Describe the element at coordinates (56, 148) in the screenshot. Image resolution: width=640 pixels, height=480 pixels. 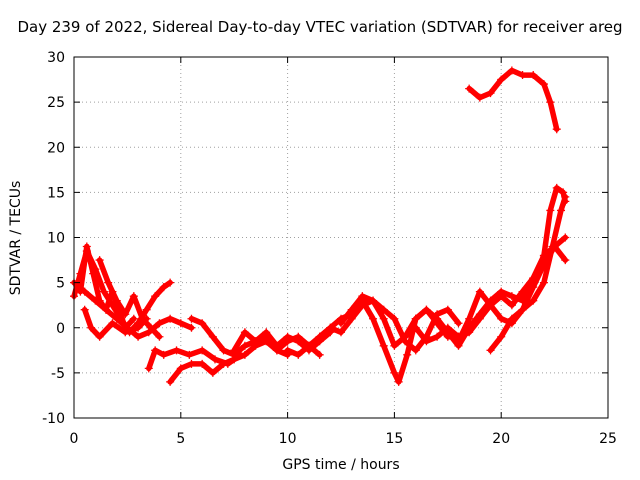
I see `y-tick-label: 20` at that location.